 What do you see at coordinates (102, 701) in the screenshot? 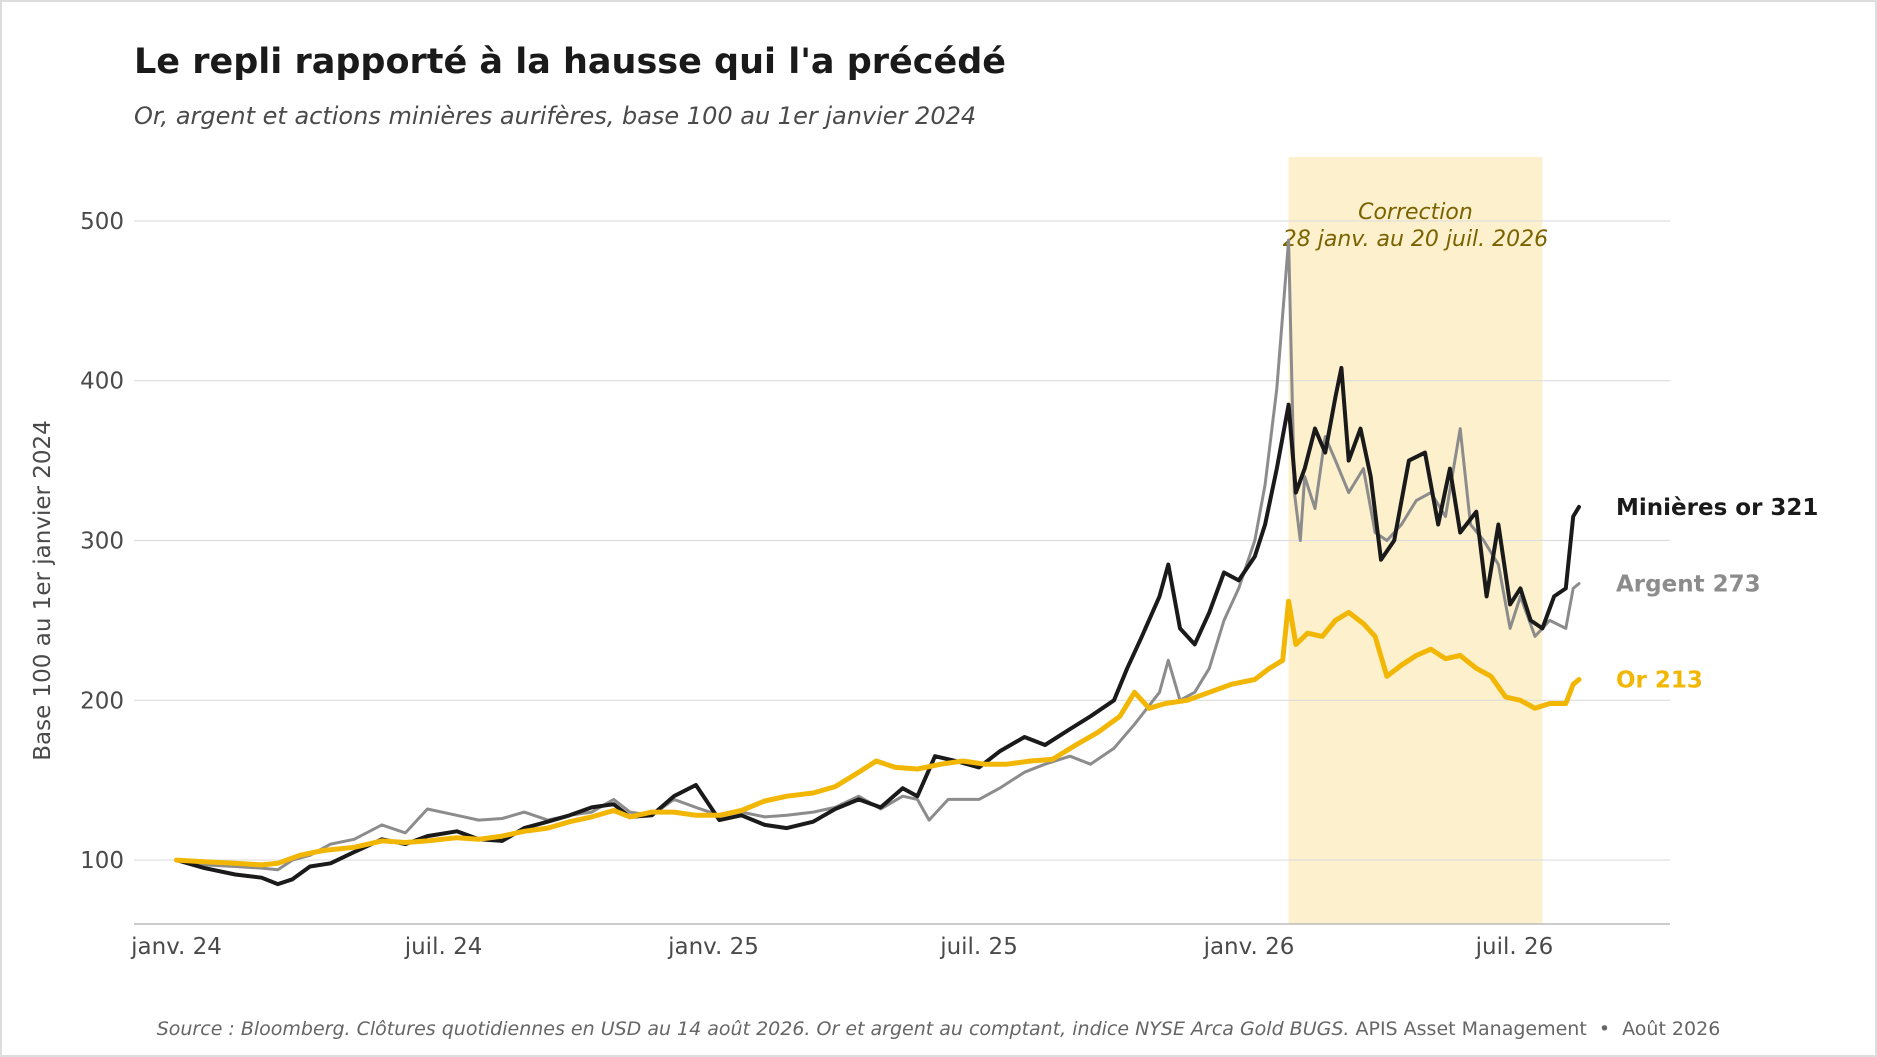
I see `y-tick-label: 200` at bounding box center [102, 701].